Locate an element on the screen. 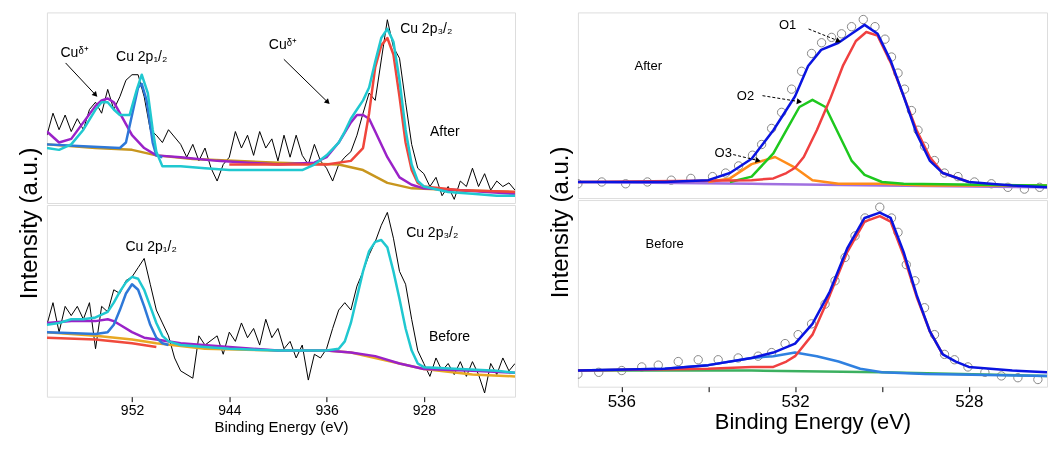  annotation: O2 is located at coordinates (745, 95).